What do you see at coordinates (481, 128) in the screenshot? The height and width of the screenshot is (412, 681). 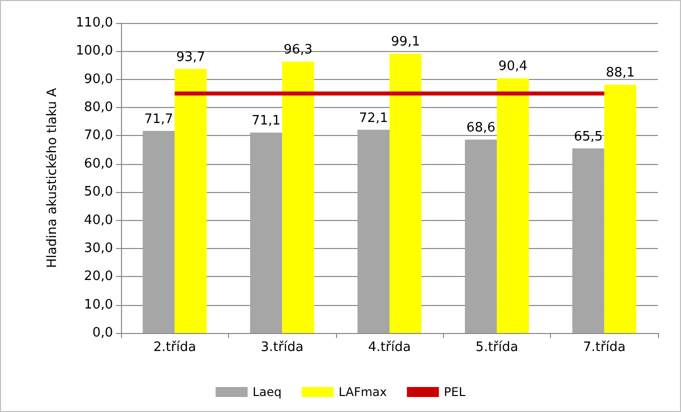 I see `data-label: 68,6` at bounding box center [481, 128].